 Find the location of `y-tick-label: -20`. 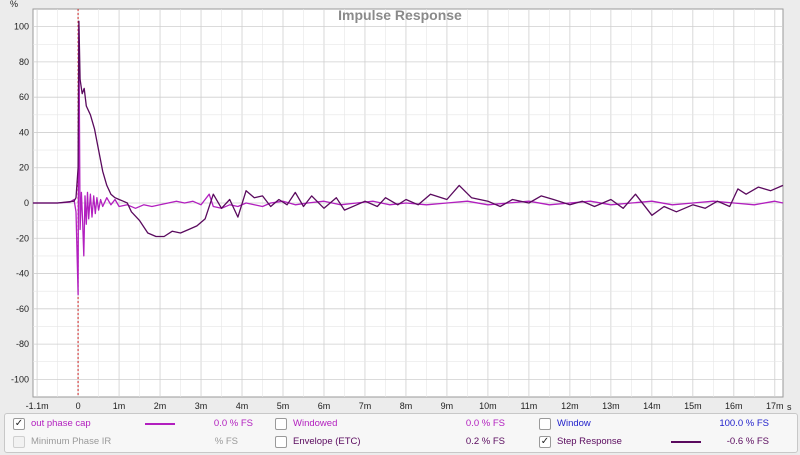

y-tick-label: -20 is located at coordinates (22, 238).